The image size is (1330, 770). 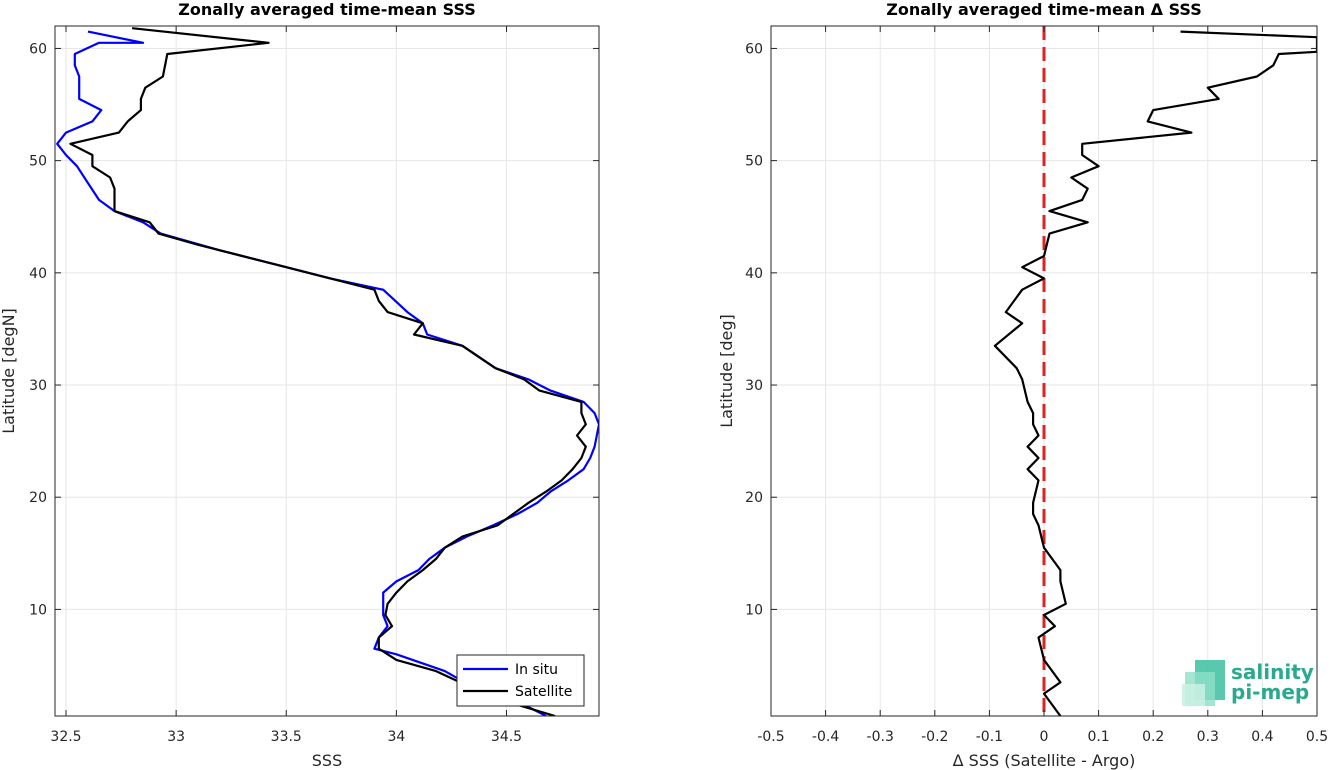 I want to click on x-tick-label: 34.5, so click(x=506, y=737).